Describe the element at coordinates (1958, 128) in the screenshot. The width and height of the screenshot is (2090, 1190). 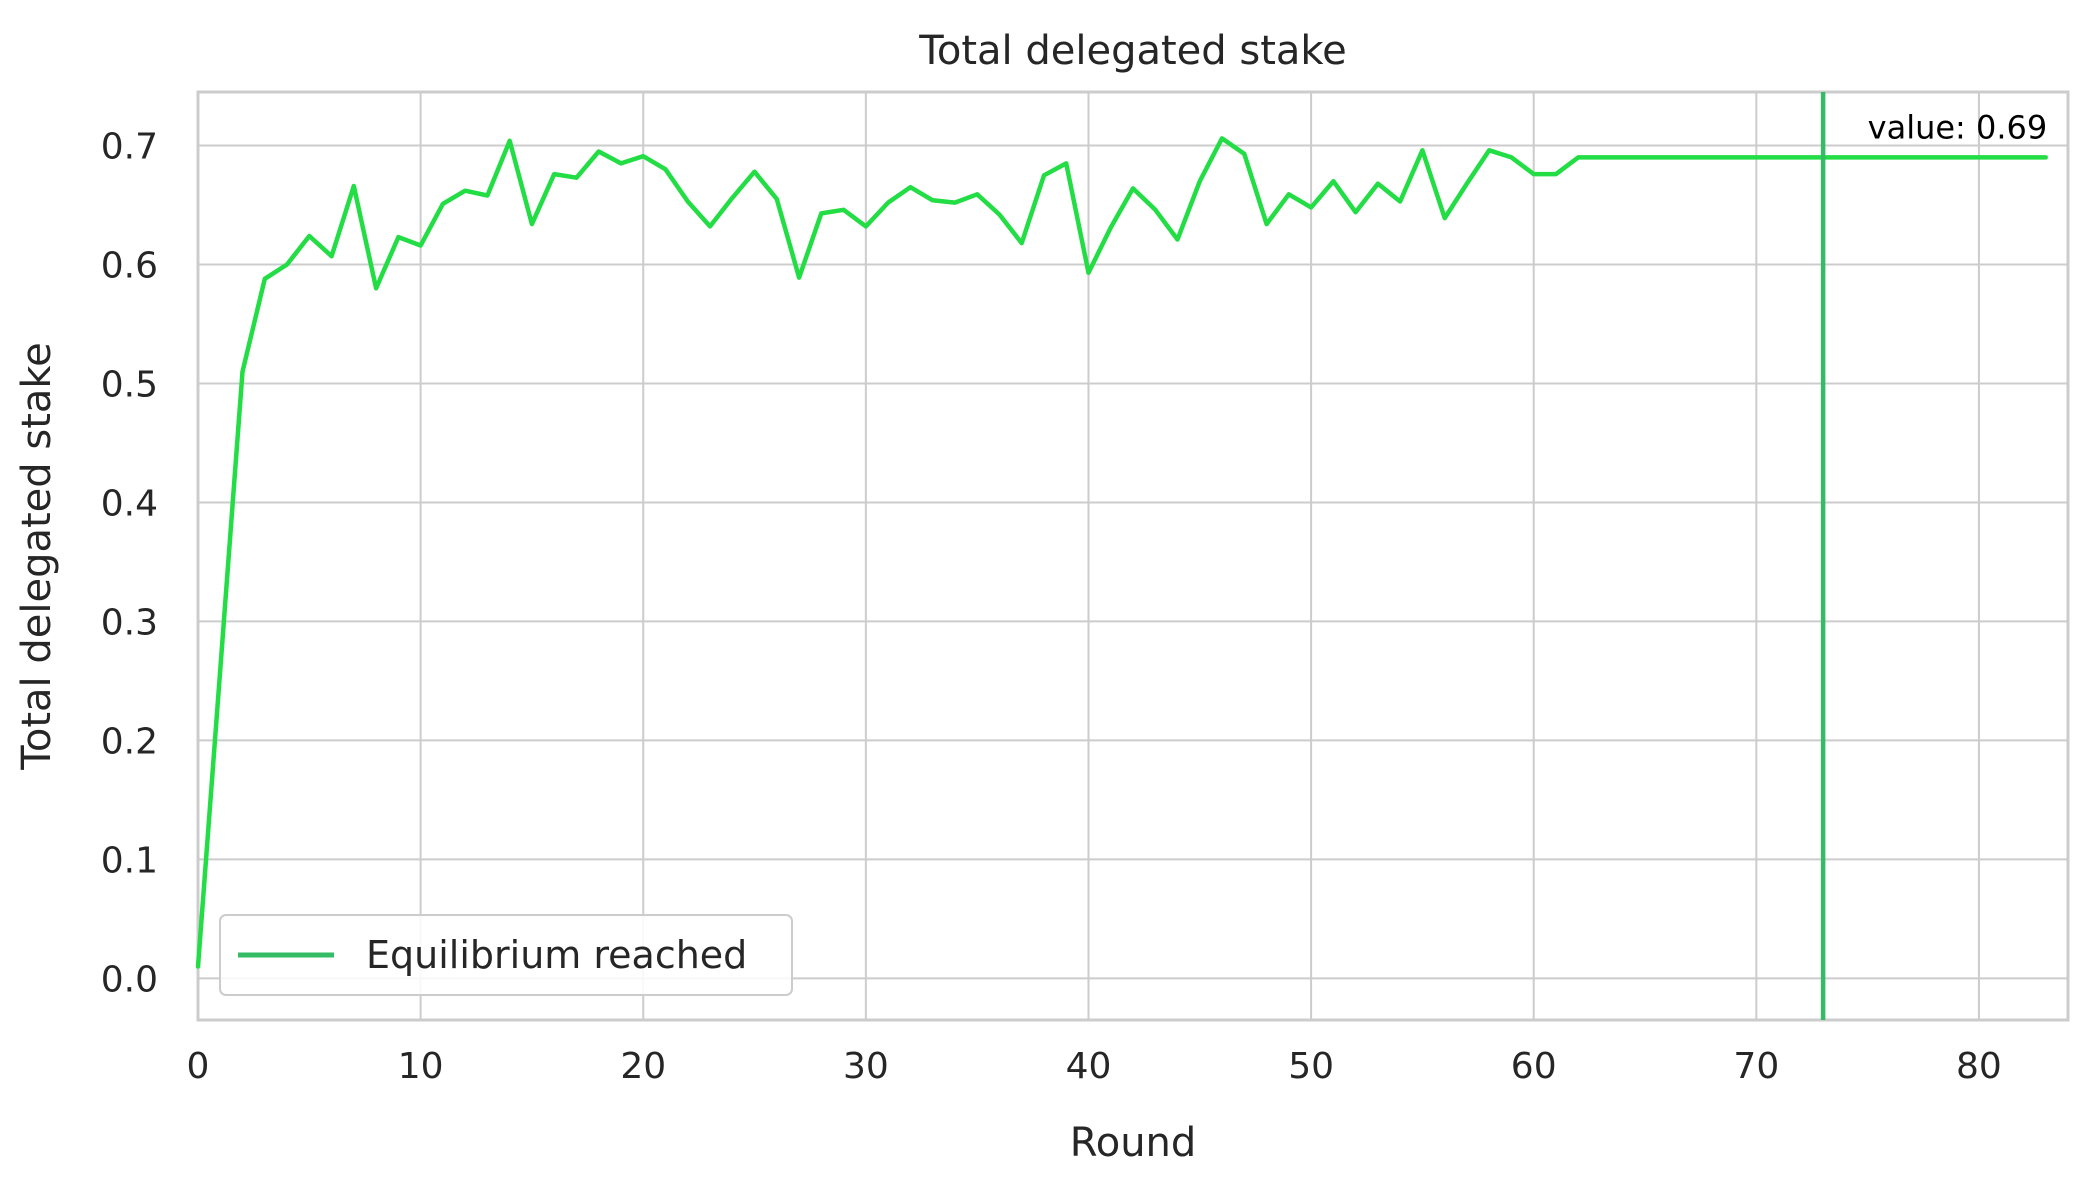
I see `value-annotation: value: 0.69` at that location.